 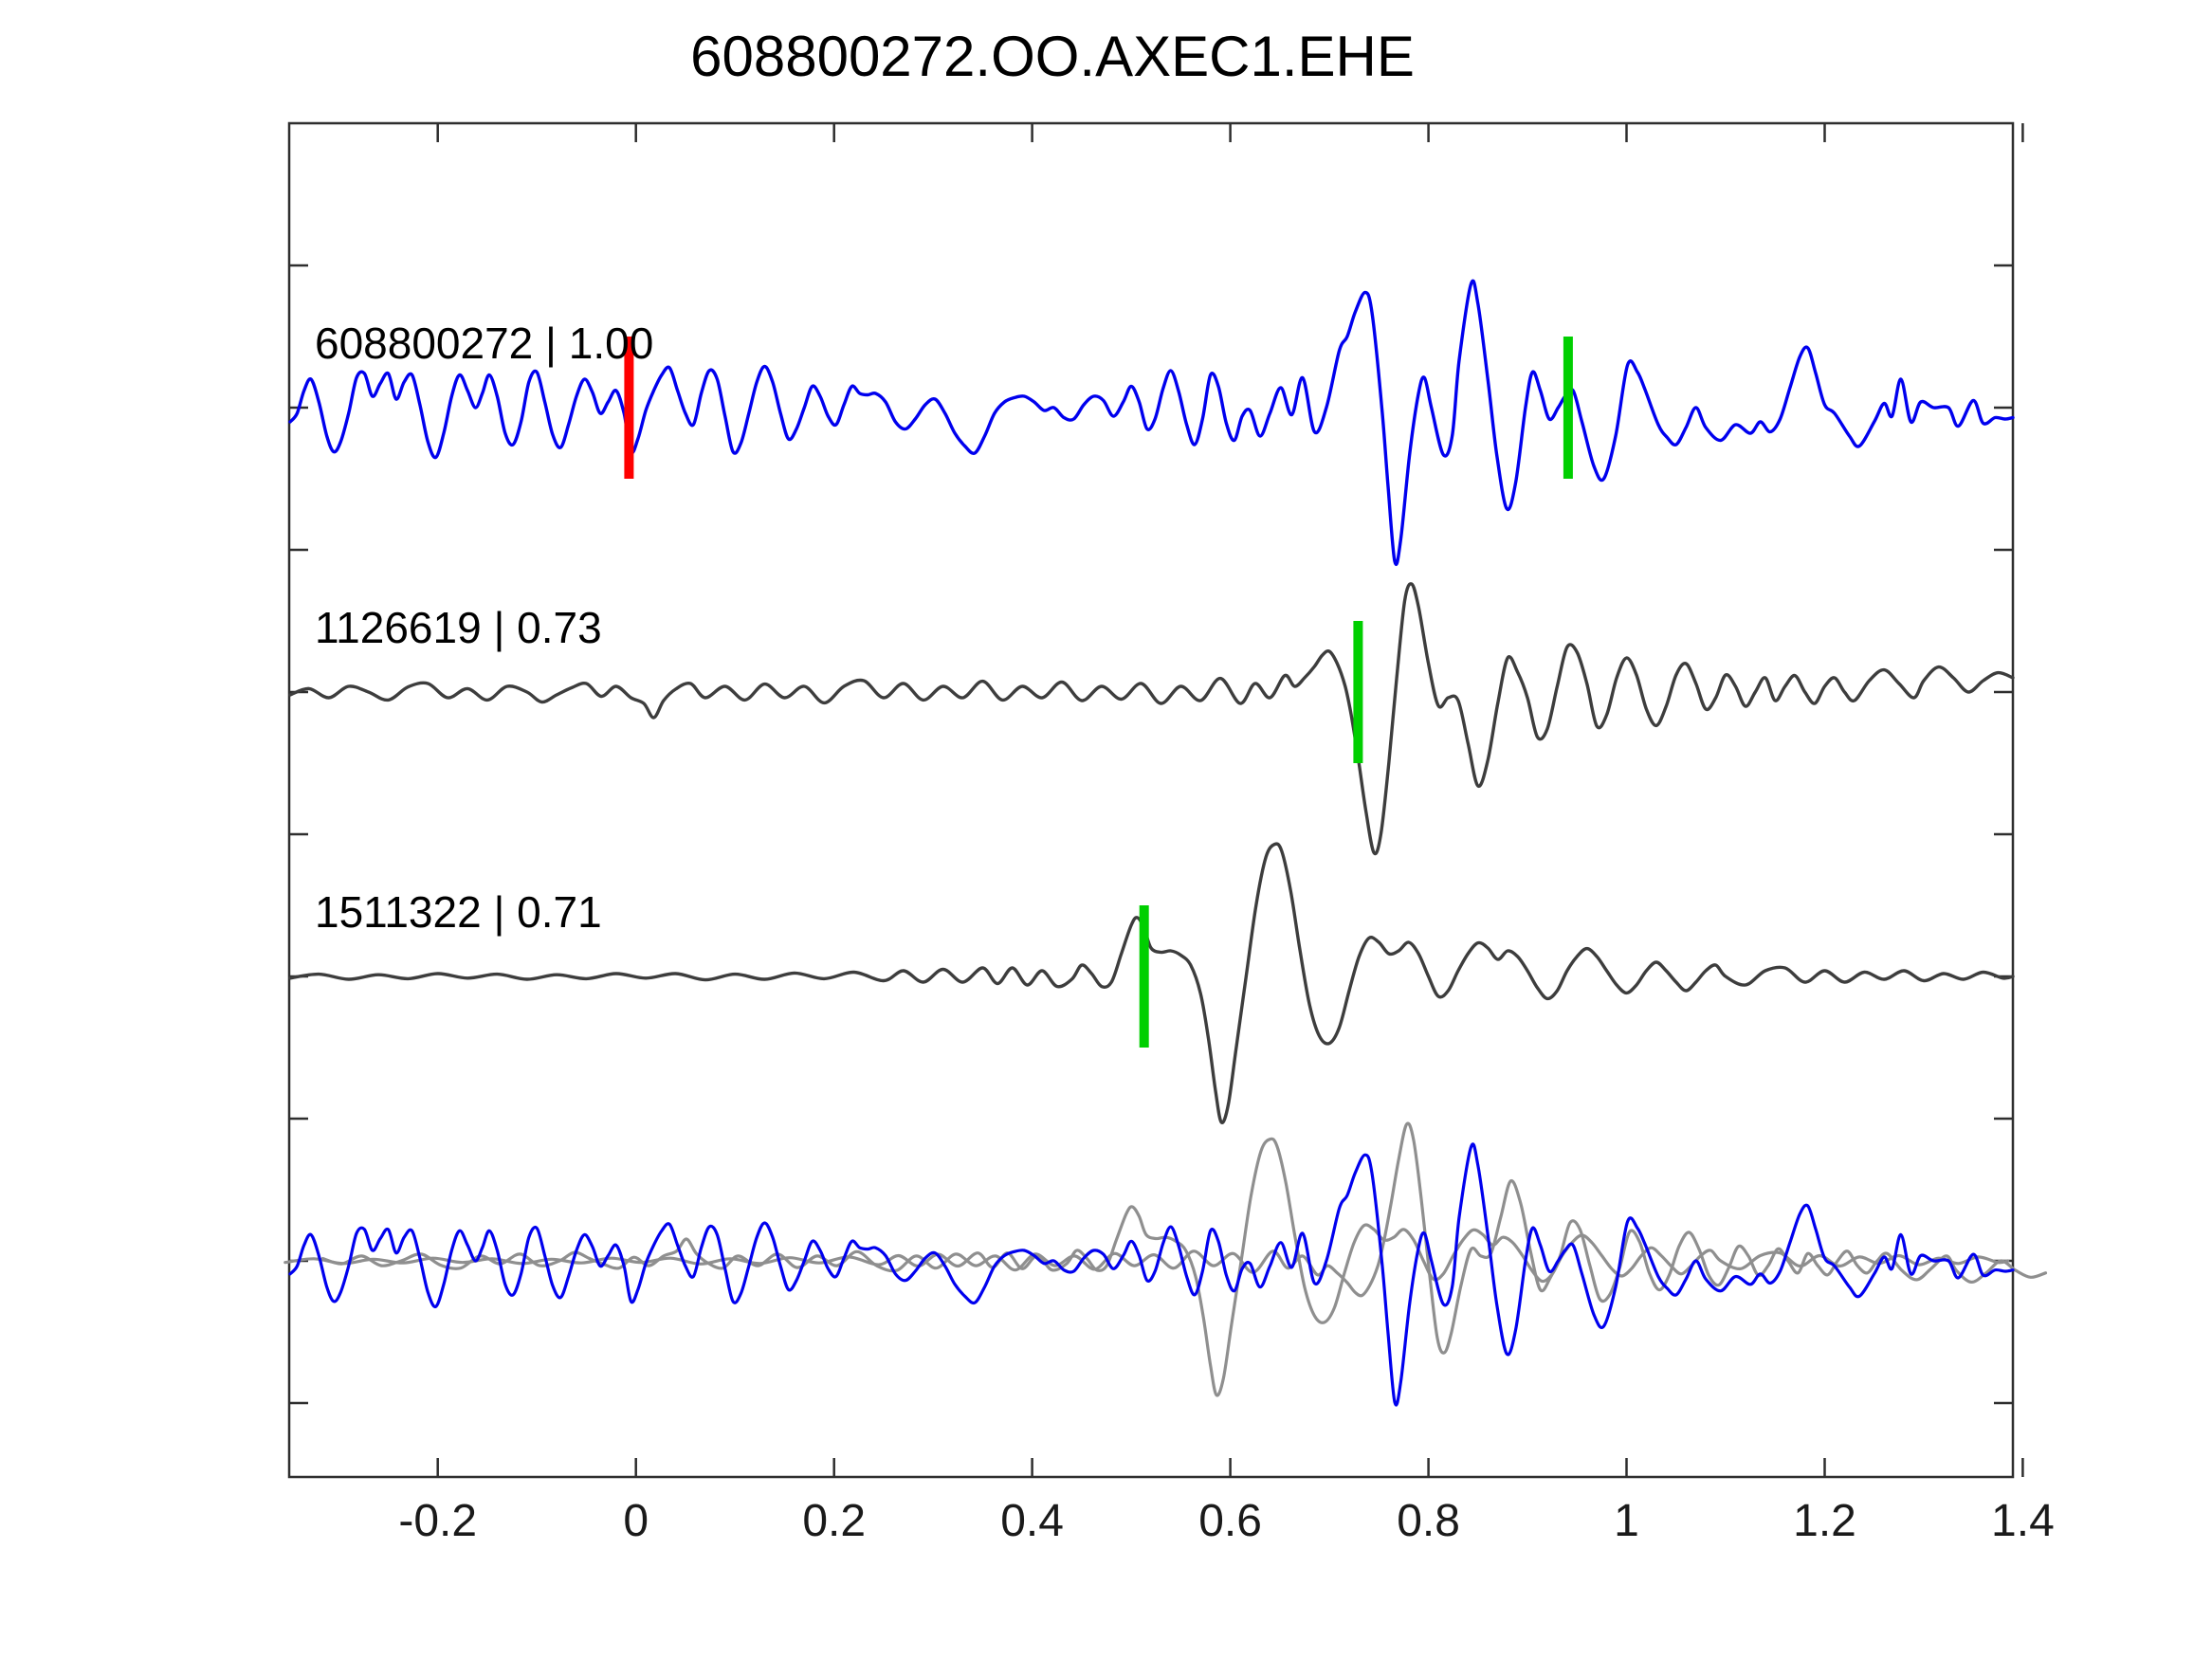 I want to click on x-tick-label: 1.2, so click(x=1824, y=1521).